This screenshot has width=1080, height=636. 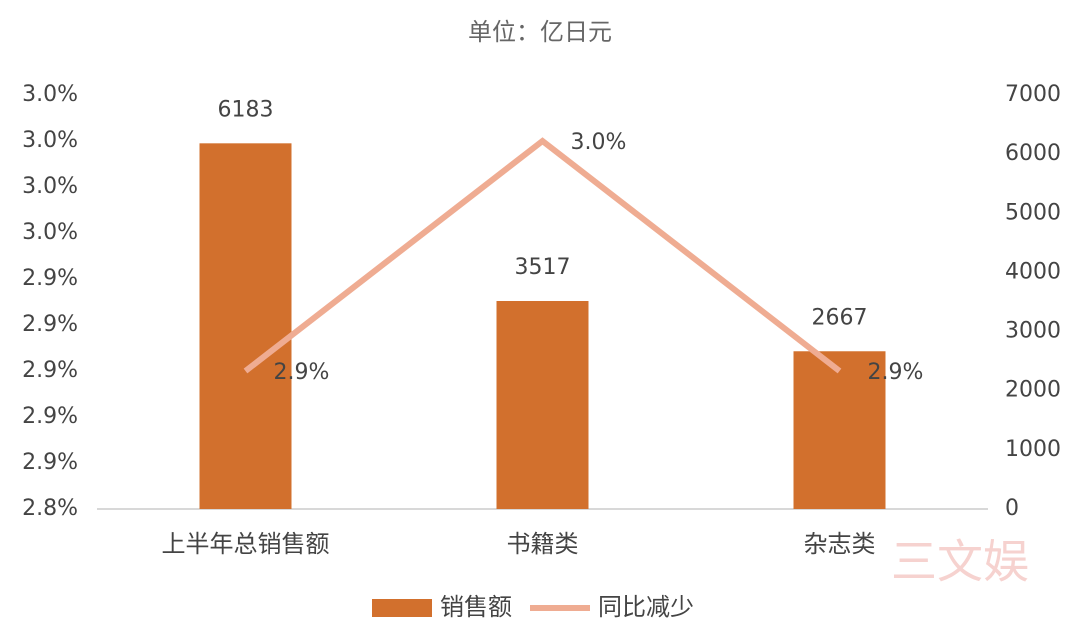 What do you see at coordinates (1033, 153) in the screenshot?
I see `y2-tick-label: 6000` at bounding box center [1033, 153].